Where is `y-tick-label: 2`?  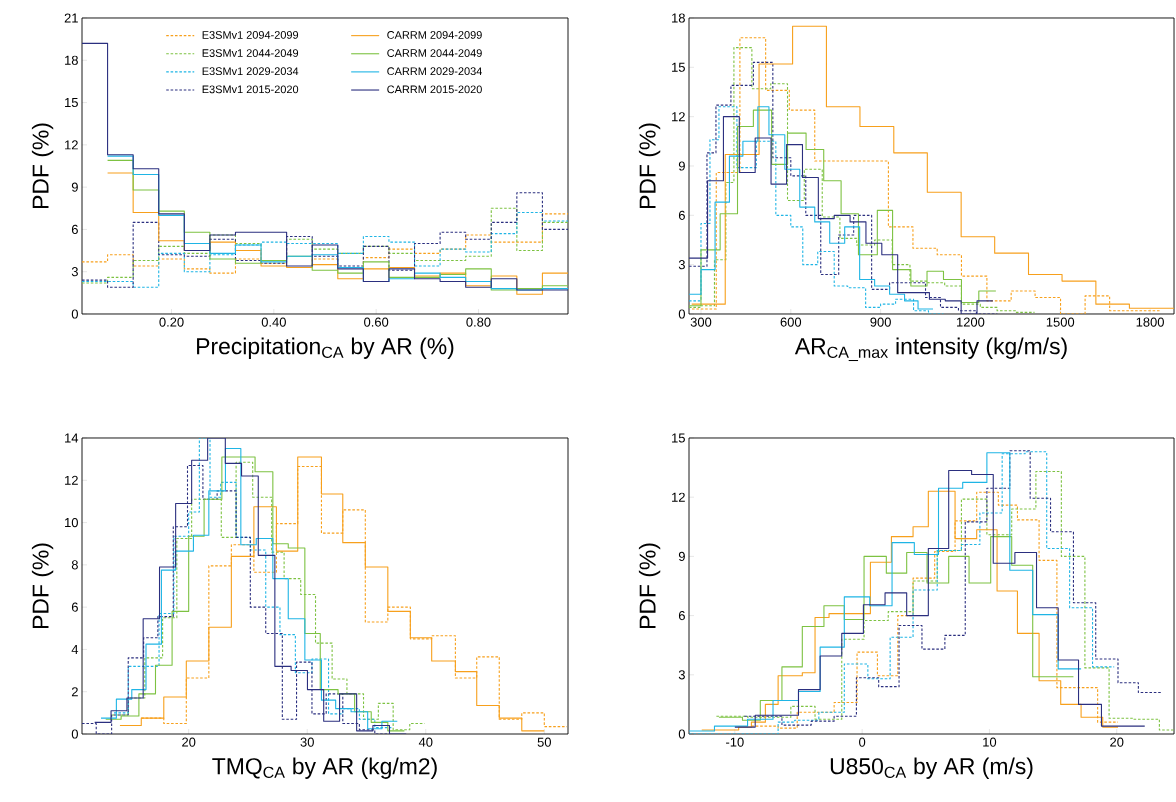 y-tick-label: 2 is located at coordinates (74, 692).